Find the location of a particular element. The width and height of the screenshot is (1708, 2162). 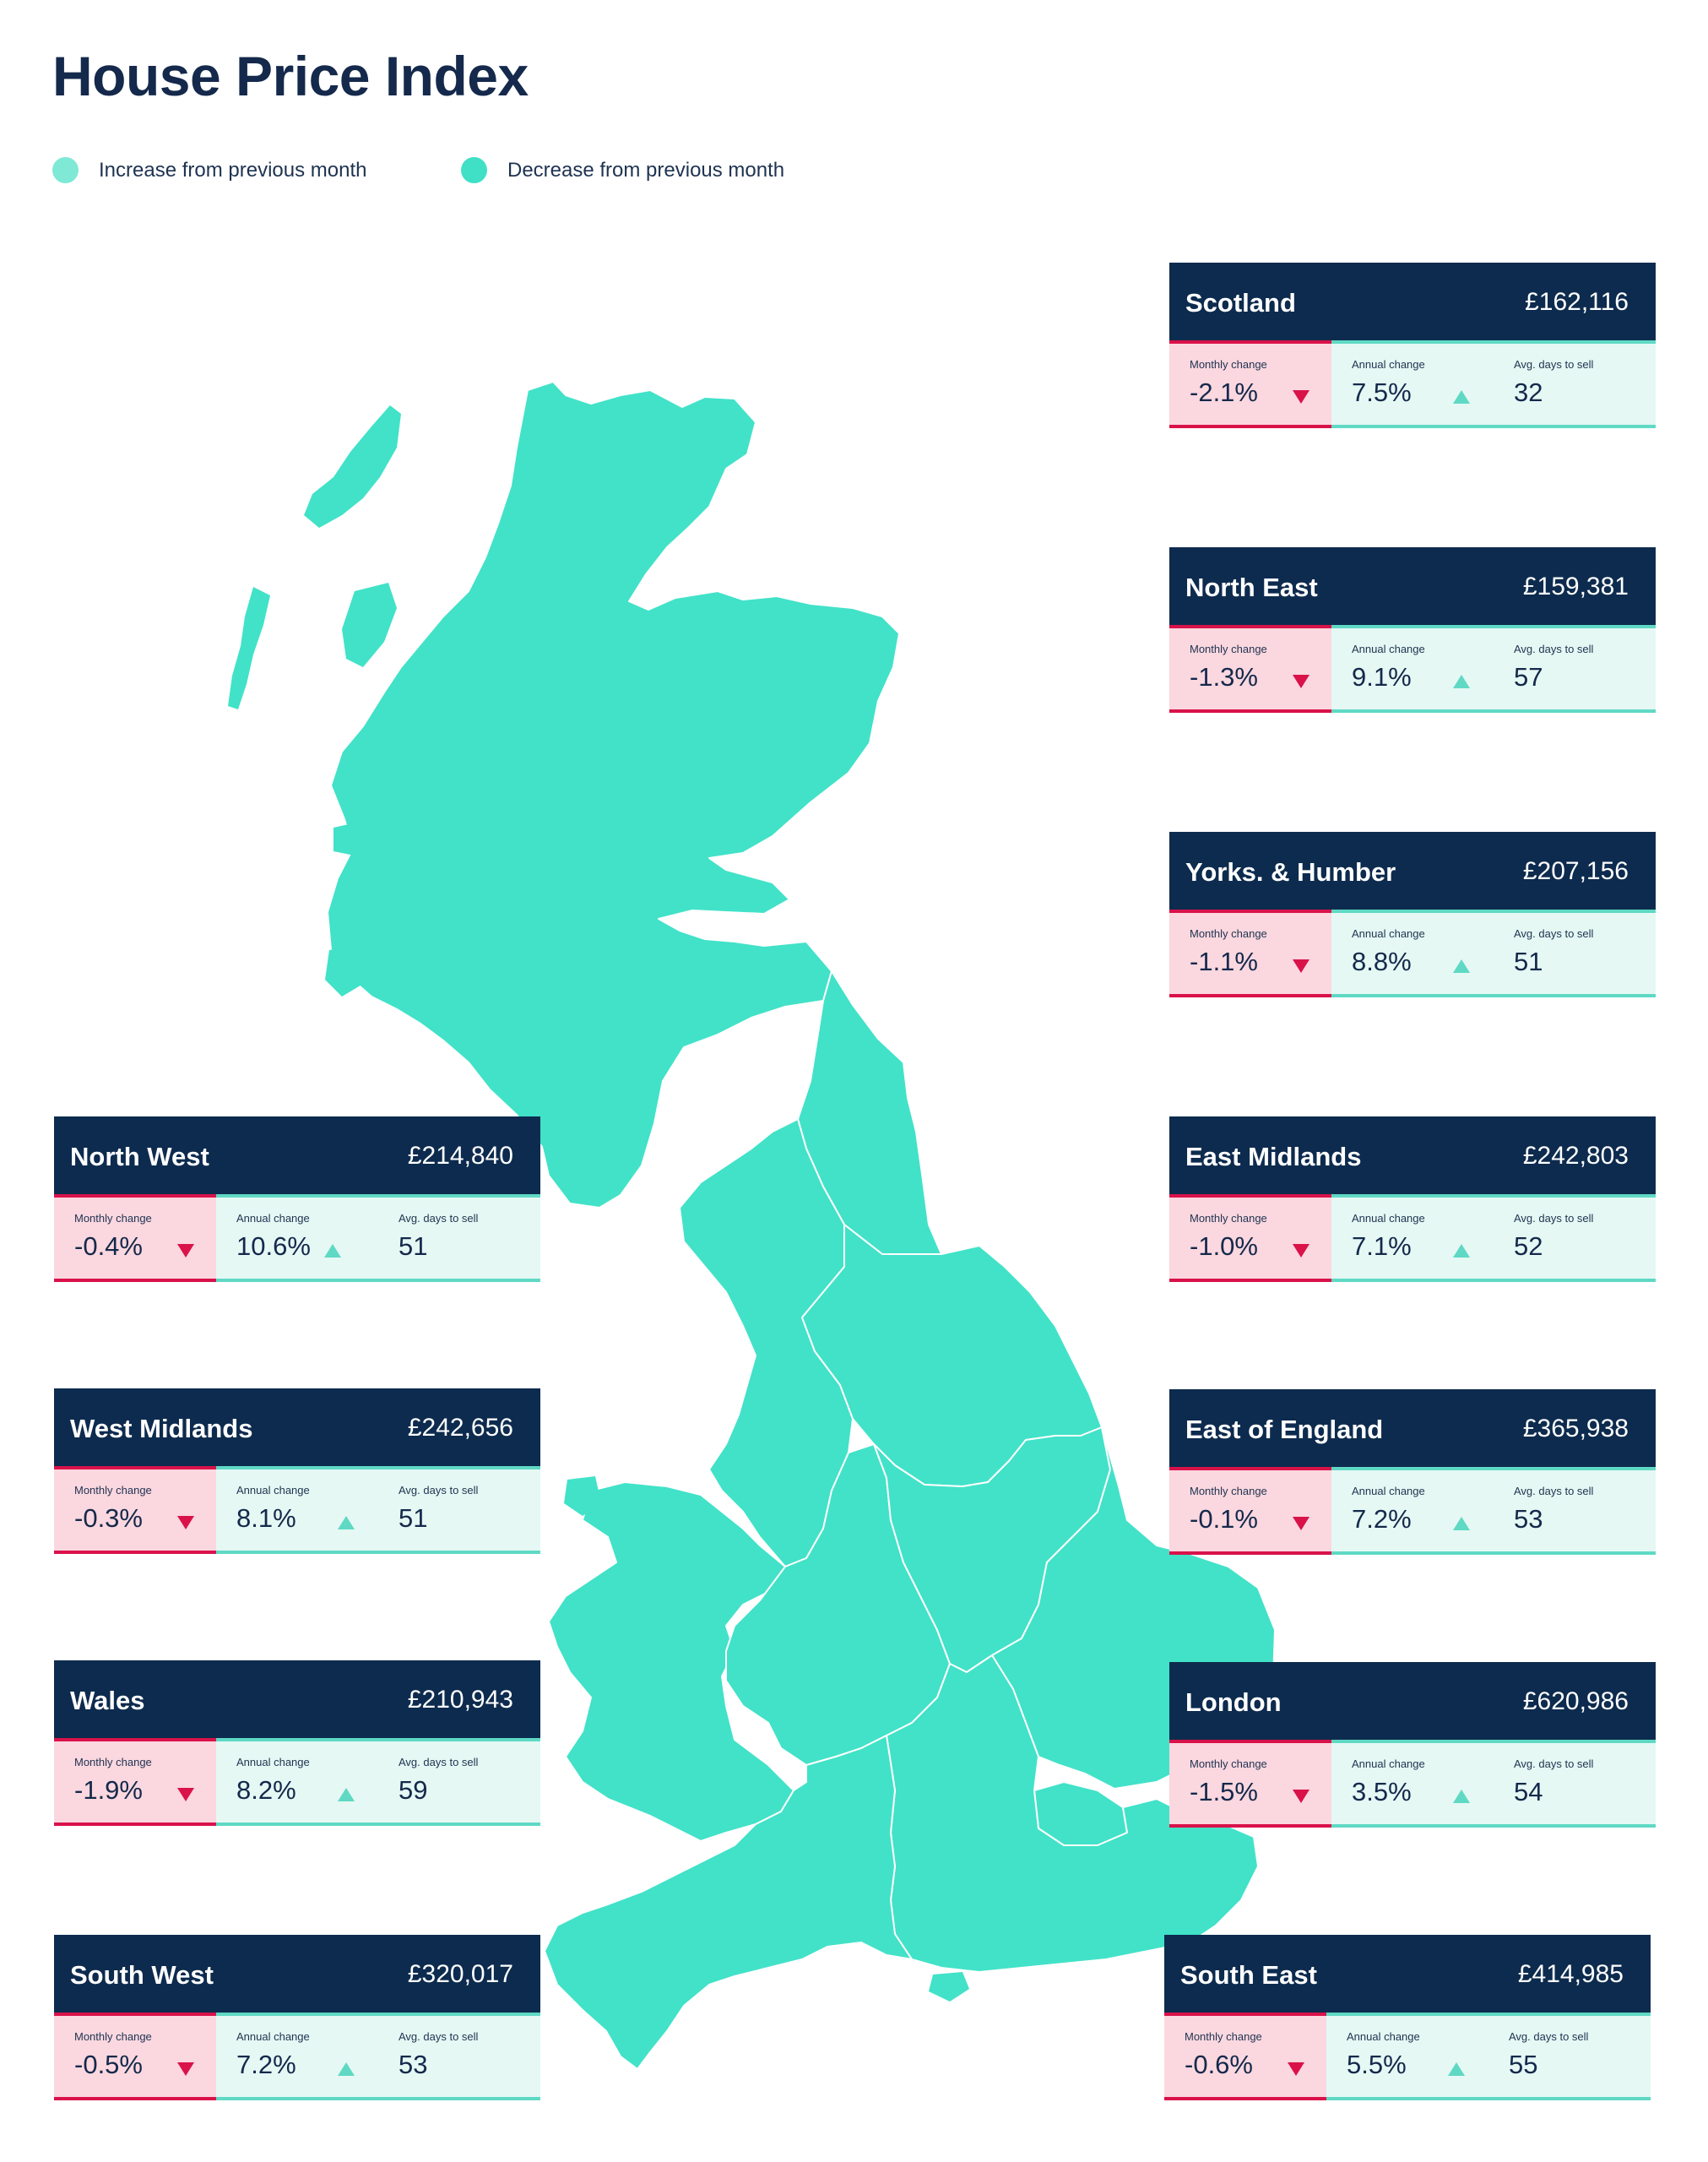

monthly-change-value: -0.1% is located at coordinates (1224, 1519).